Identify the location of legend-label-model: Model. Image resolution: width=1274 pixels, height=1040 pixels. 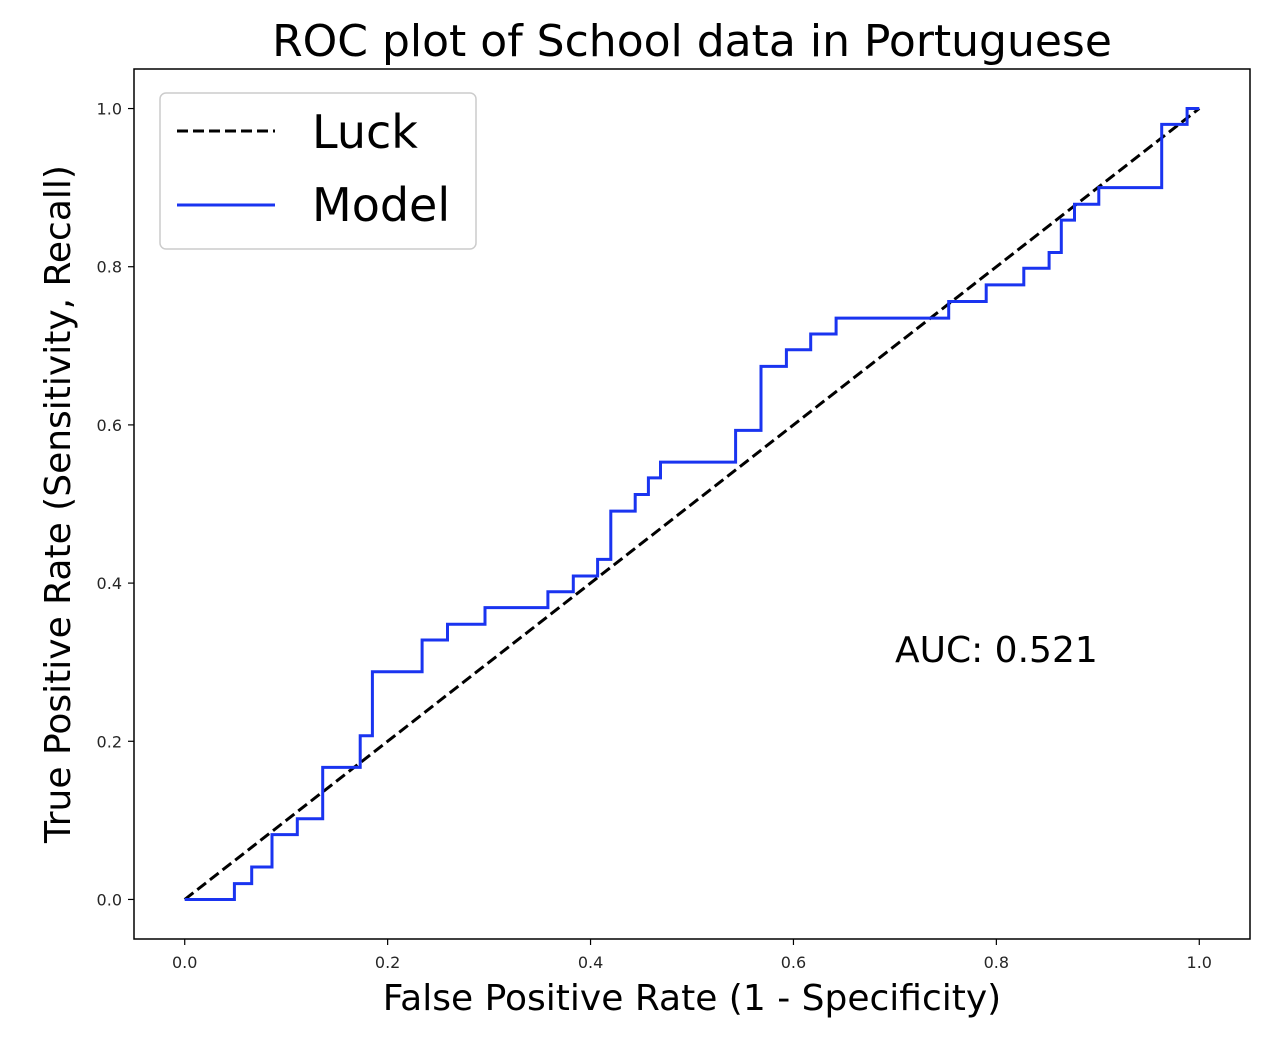
(381, 205).